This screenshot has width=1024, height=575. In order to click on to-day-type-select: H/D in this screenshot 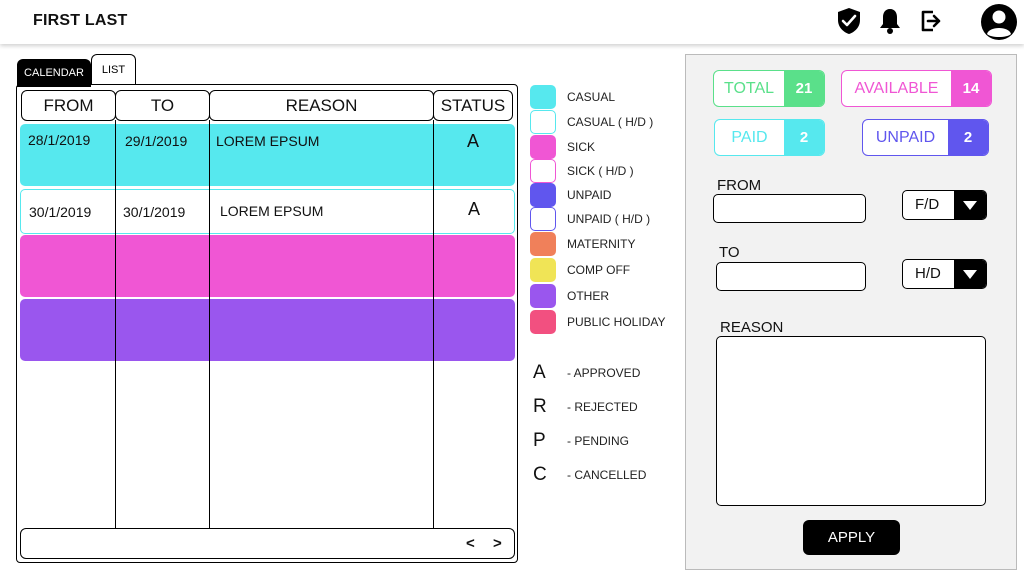, I will do `click(944, 274)`.